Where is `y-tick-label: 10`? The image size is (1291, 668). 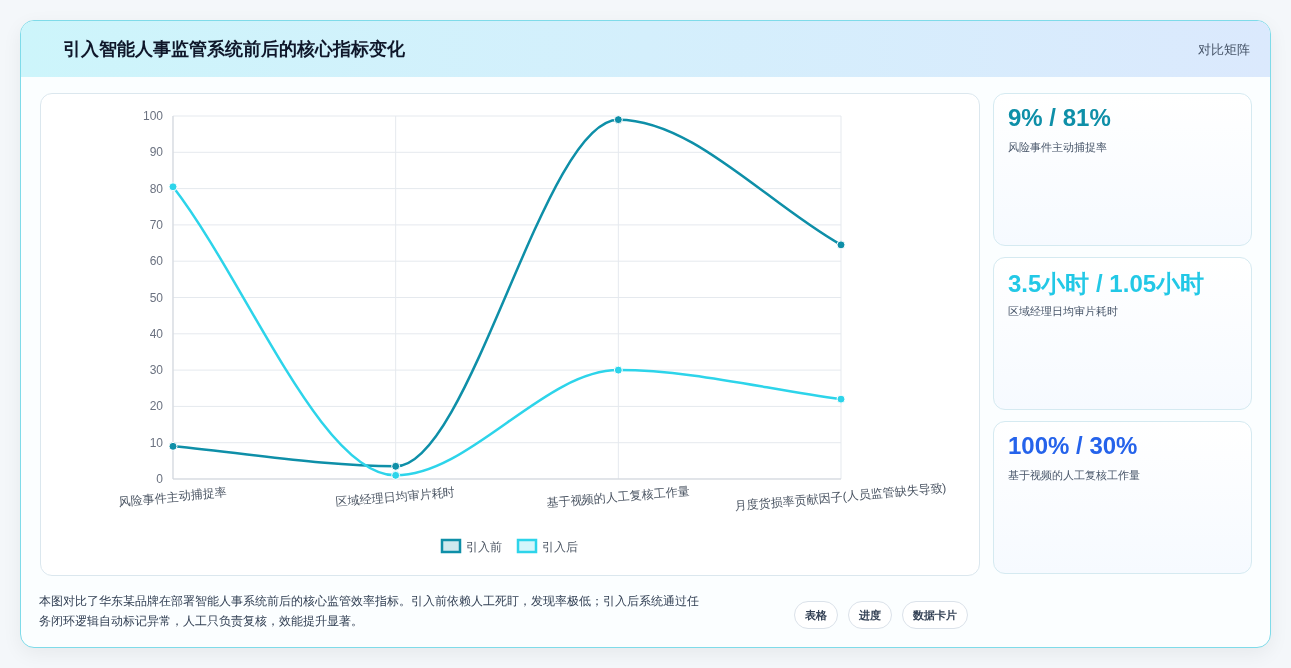
y-tick-label: 10 is located at coordinates (156, 442).